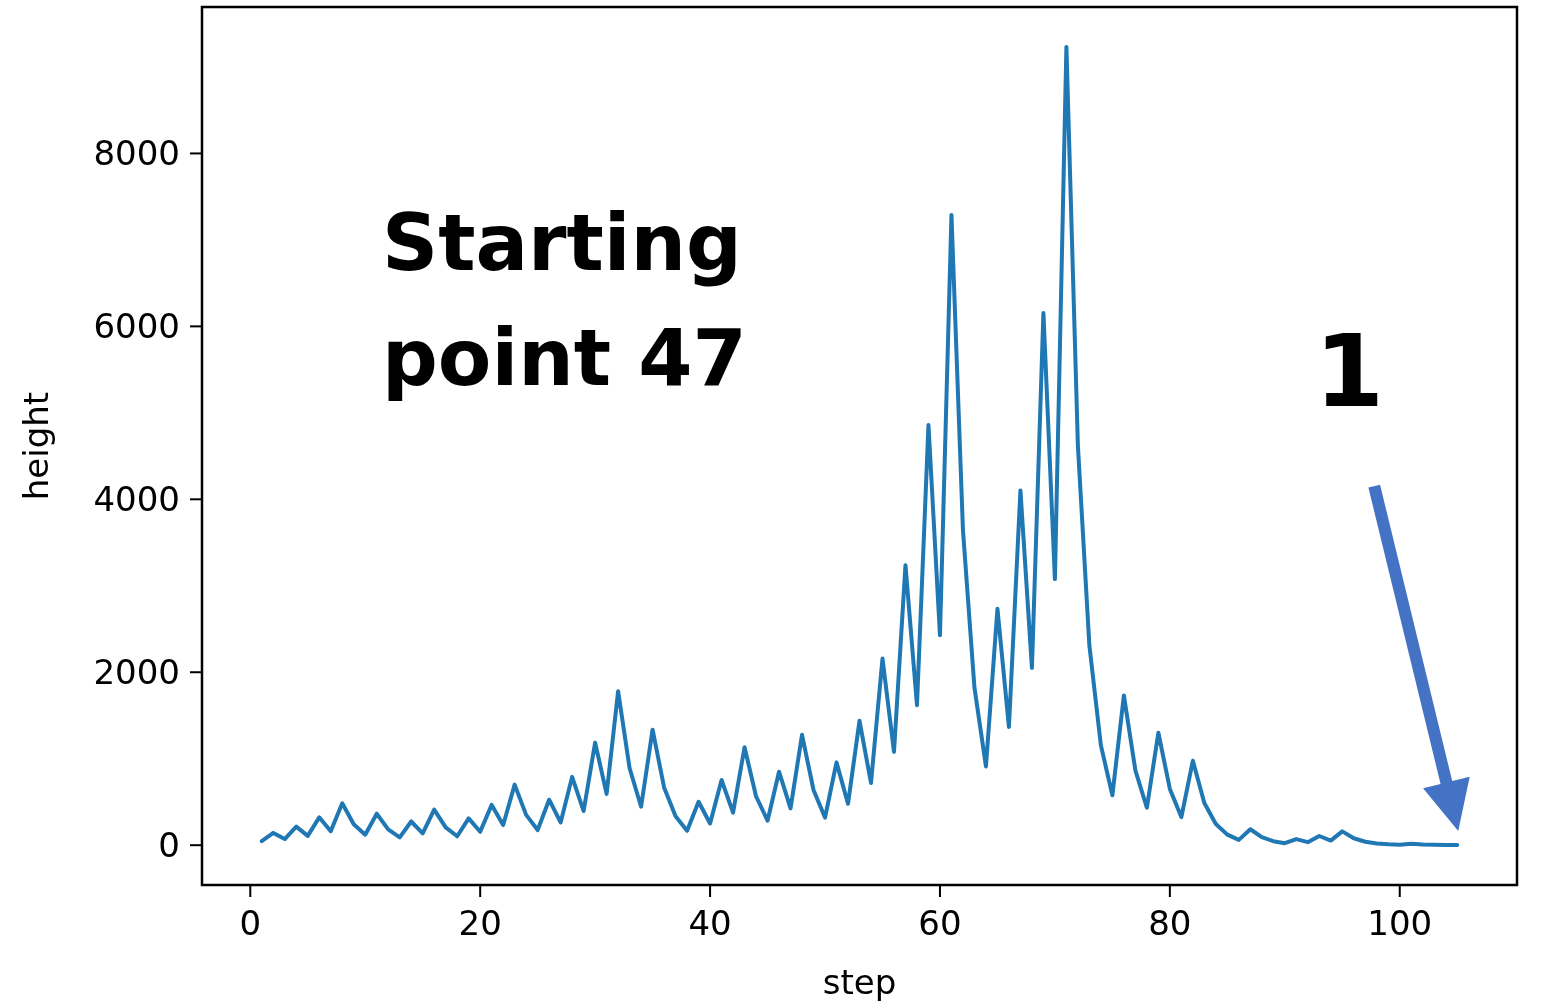  What do you see at coordinates (36, 446) in the screenshot?
I see `y-axis-title: height` at bounding box center [36, 446].